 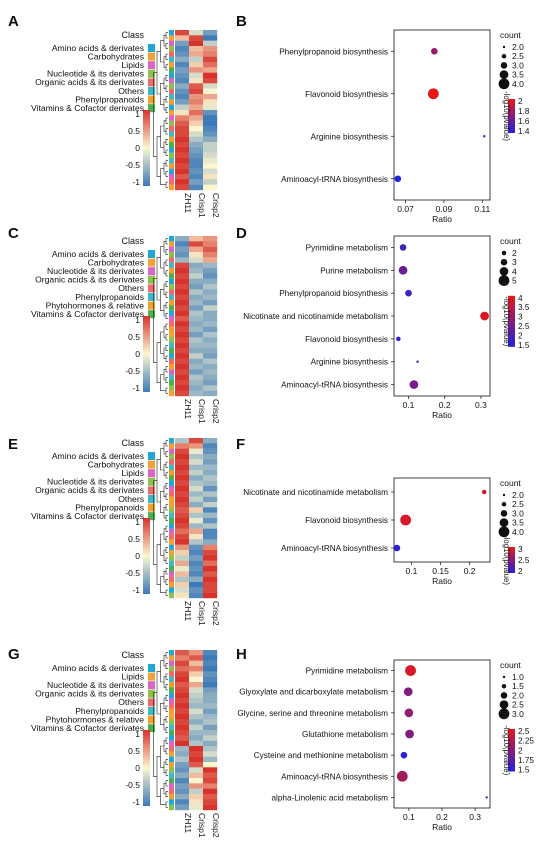 I want to click on class-legend-label: Phenylpropanoids, so click(x=109, y=99).